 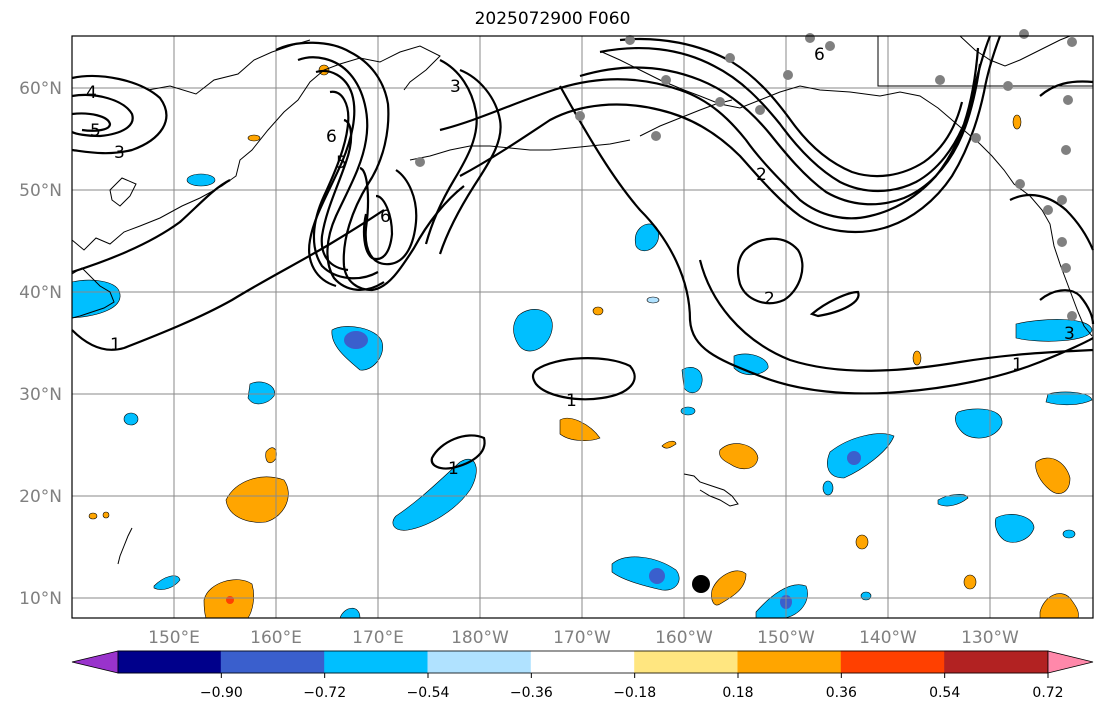 I want to click on lat-label: 10°N, so click(x=40, y=599).